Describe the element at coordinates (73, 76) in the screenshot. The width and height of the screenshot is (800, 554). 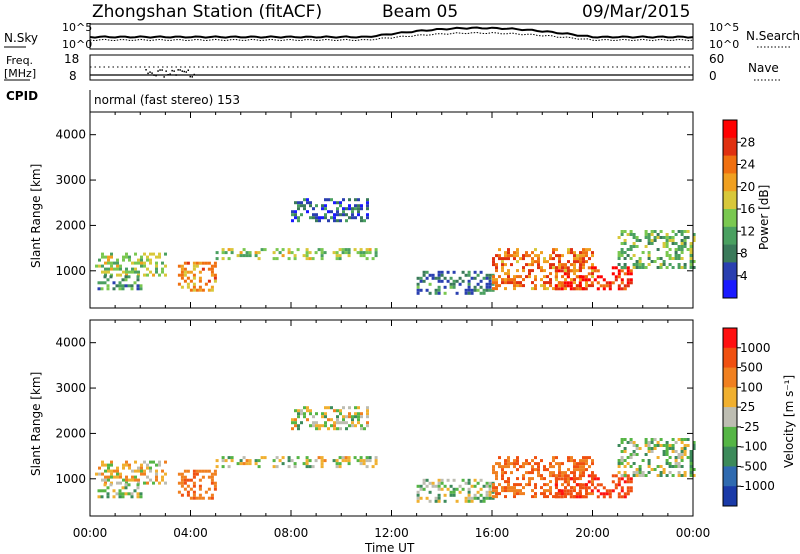
I see `frequency-tick-bottom: 8` at that location.